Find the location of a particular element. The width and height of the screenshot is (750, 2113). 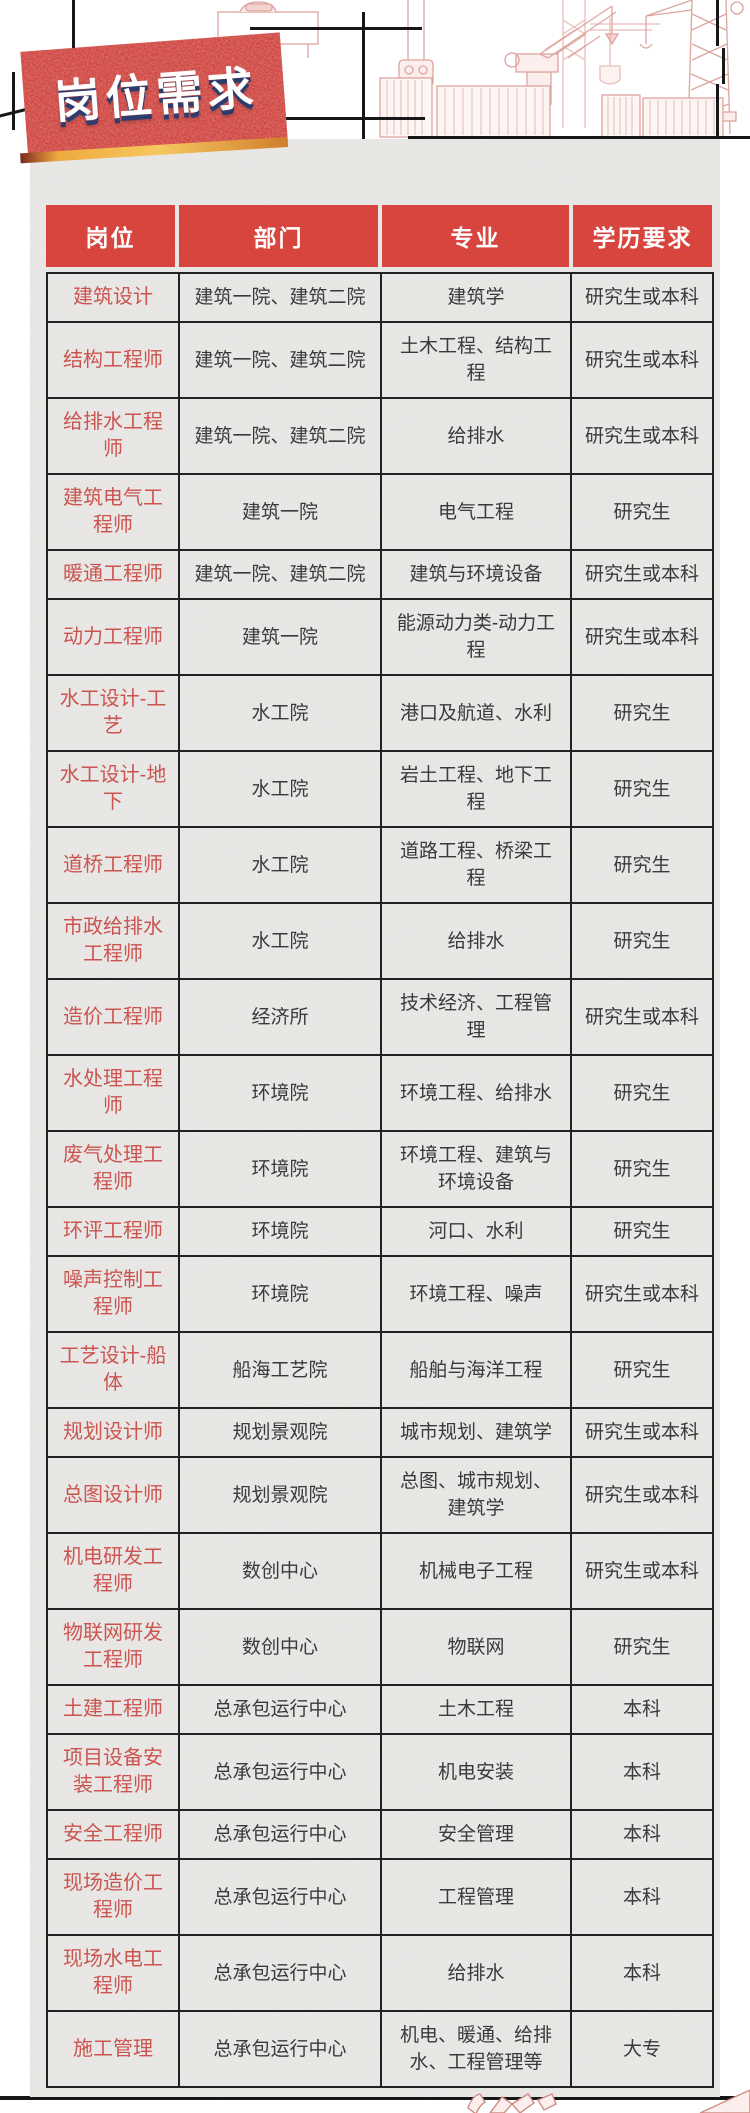

table-row: 机电研发工程师 数创中心 机械电子工程 研究生或本科 is located at coordinates (380, 1571).